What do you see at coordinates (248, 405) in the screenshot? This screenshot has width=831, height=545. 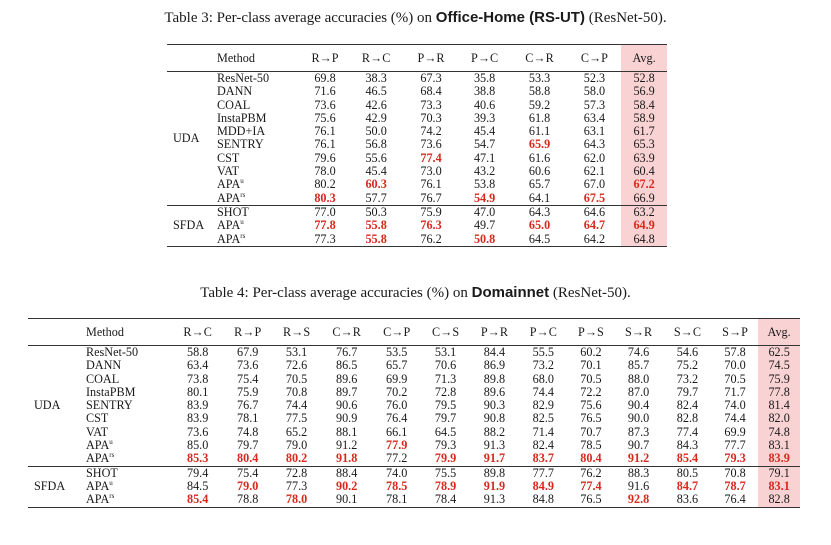 I see `value-cell: 76.7` at bounding box center [248, 405].